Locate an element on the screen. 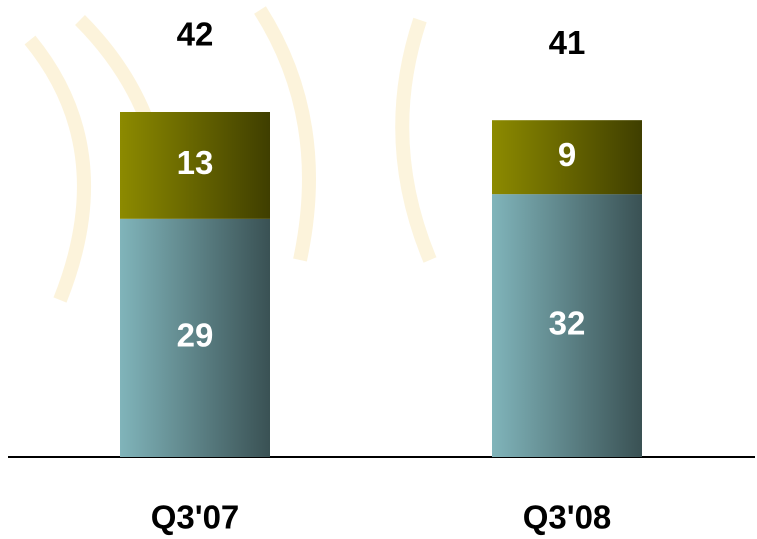  segment-label: 32 is located at coordinates (567, 322).